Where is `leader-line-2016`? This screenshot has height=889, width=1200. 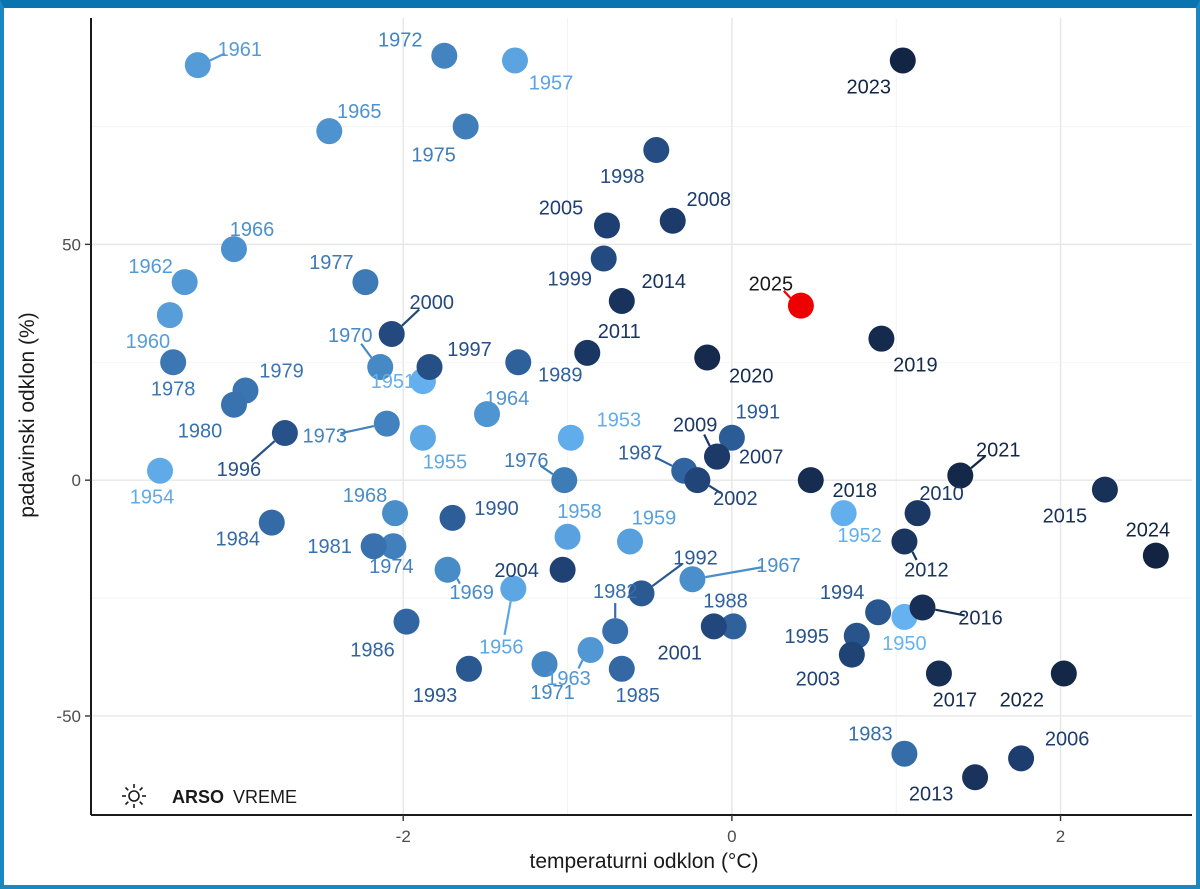 leader-line-2016 is located at coordinates (950, 612).